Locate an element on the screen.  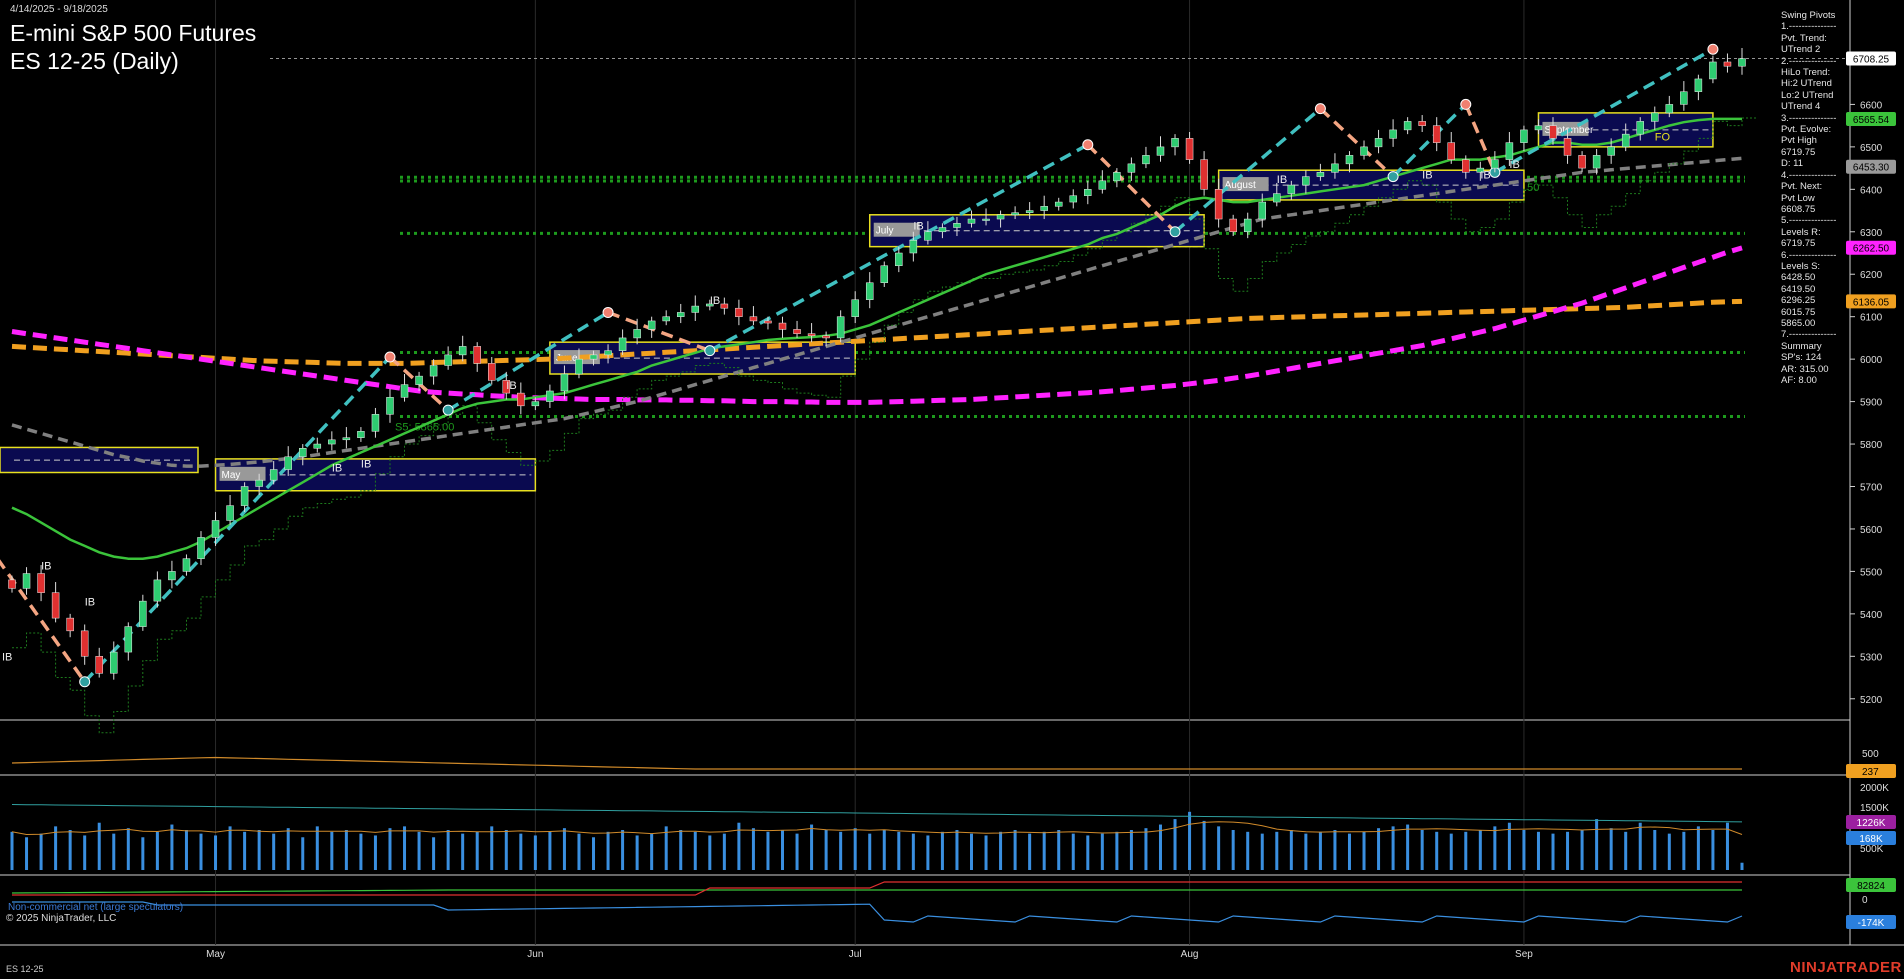
cot-badge is located at coordinates (1871, 922).